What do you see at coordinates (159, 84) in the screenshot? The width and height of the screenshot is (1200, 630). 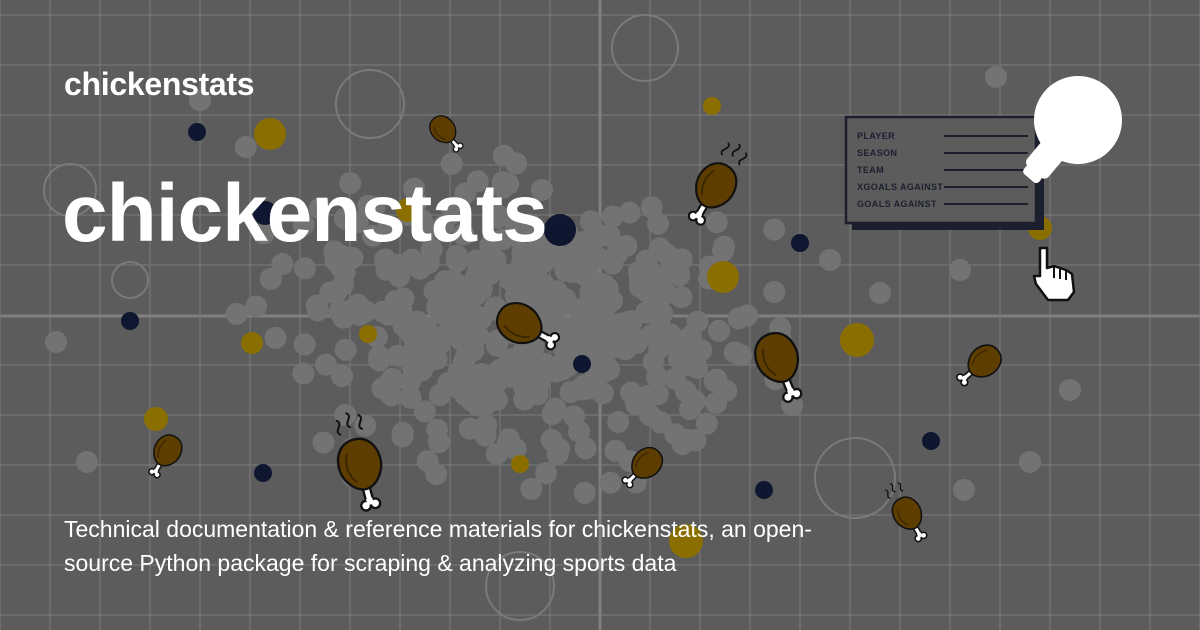 I see `site-name: chickenstats` at bounding box center [159, 84].